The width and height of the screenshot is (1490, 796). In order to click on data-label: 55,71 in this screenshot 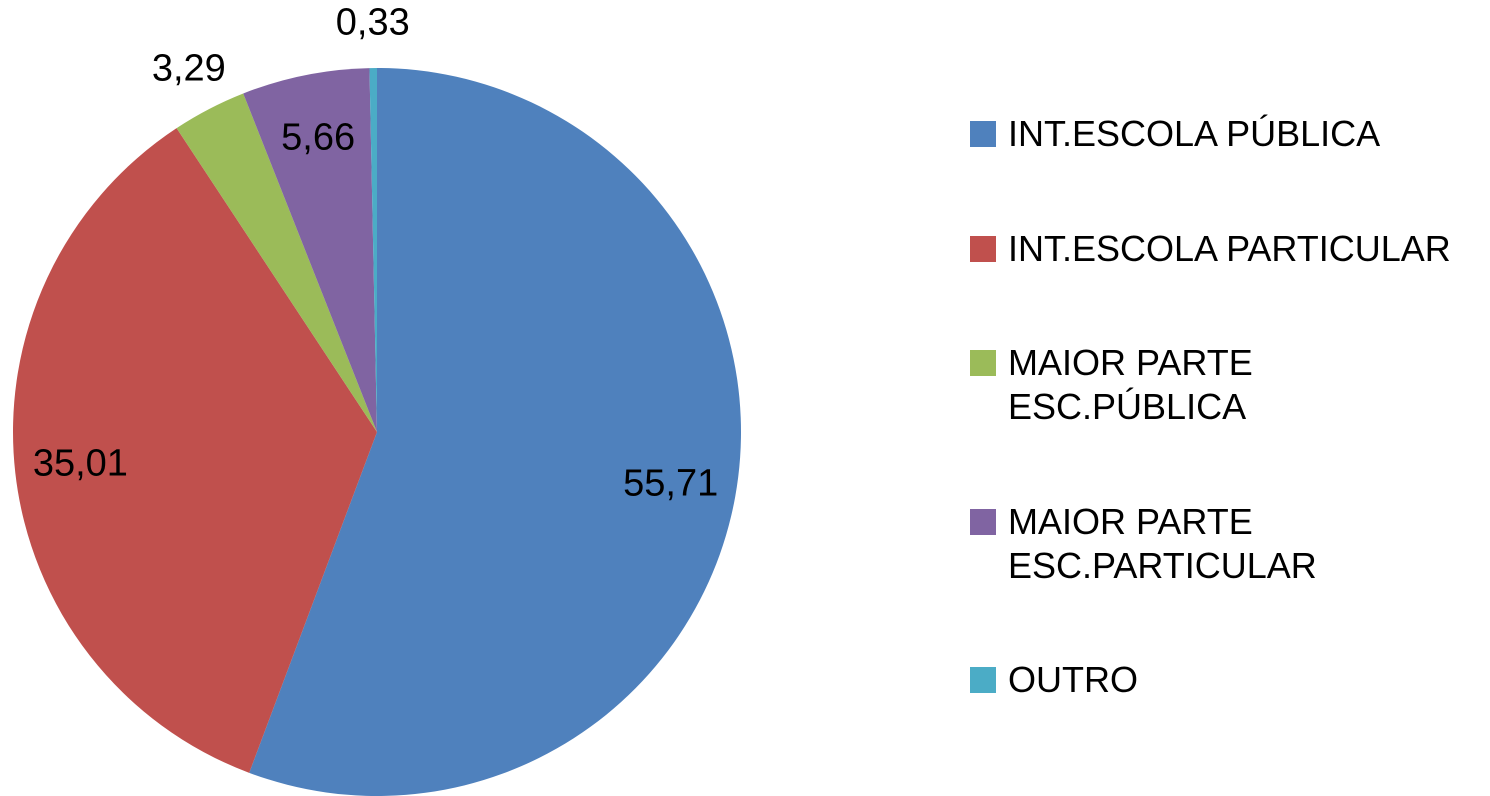, I will do `click(670, 483)`.